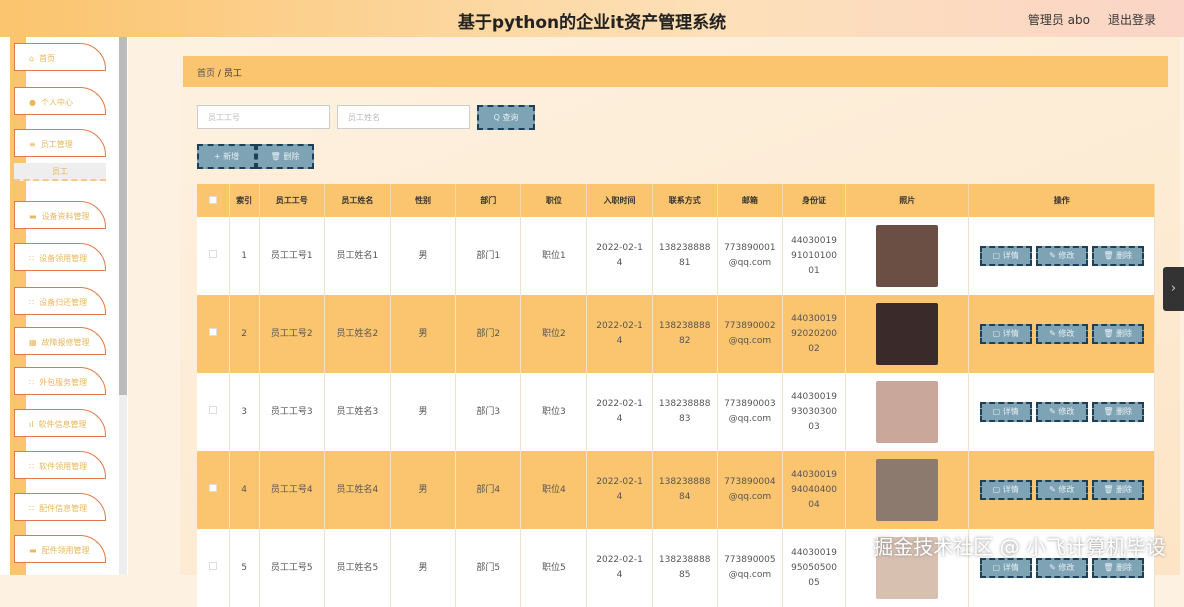  What do you see at coordinates (244, 256) in the screenshot?
I see `cell-index: 1` at bounding box center [244, 256].